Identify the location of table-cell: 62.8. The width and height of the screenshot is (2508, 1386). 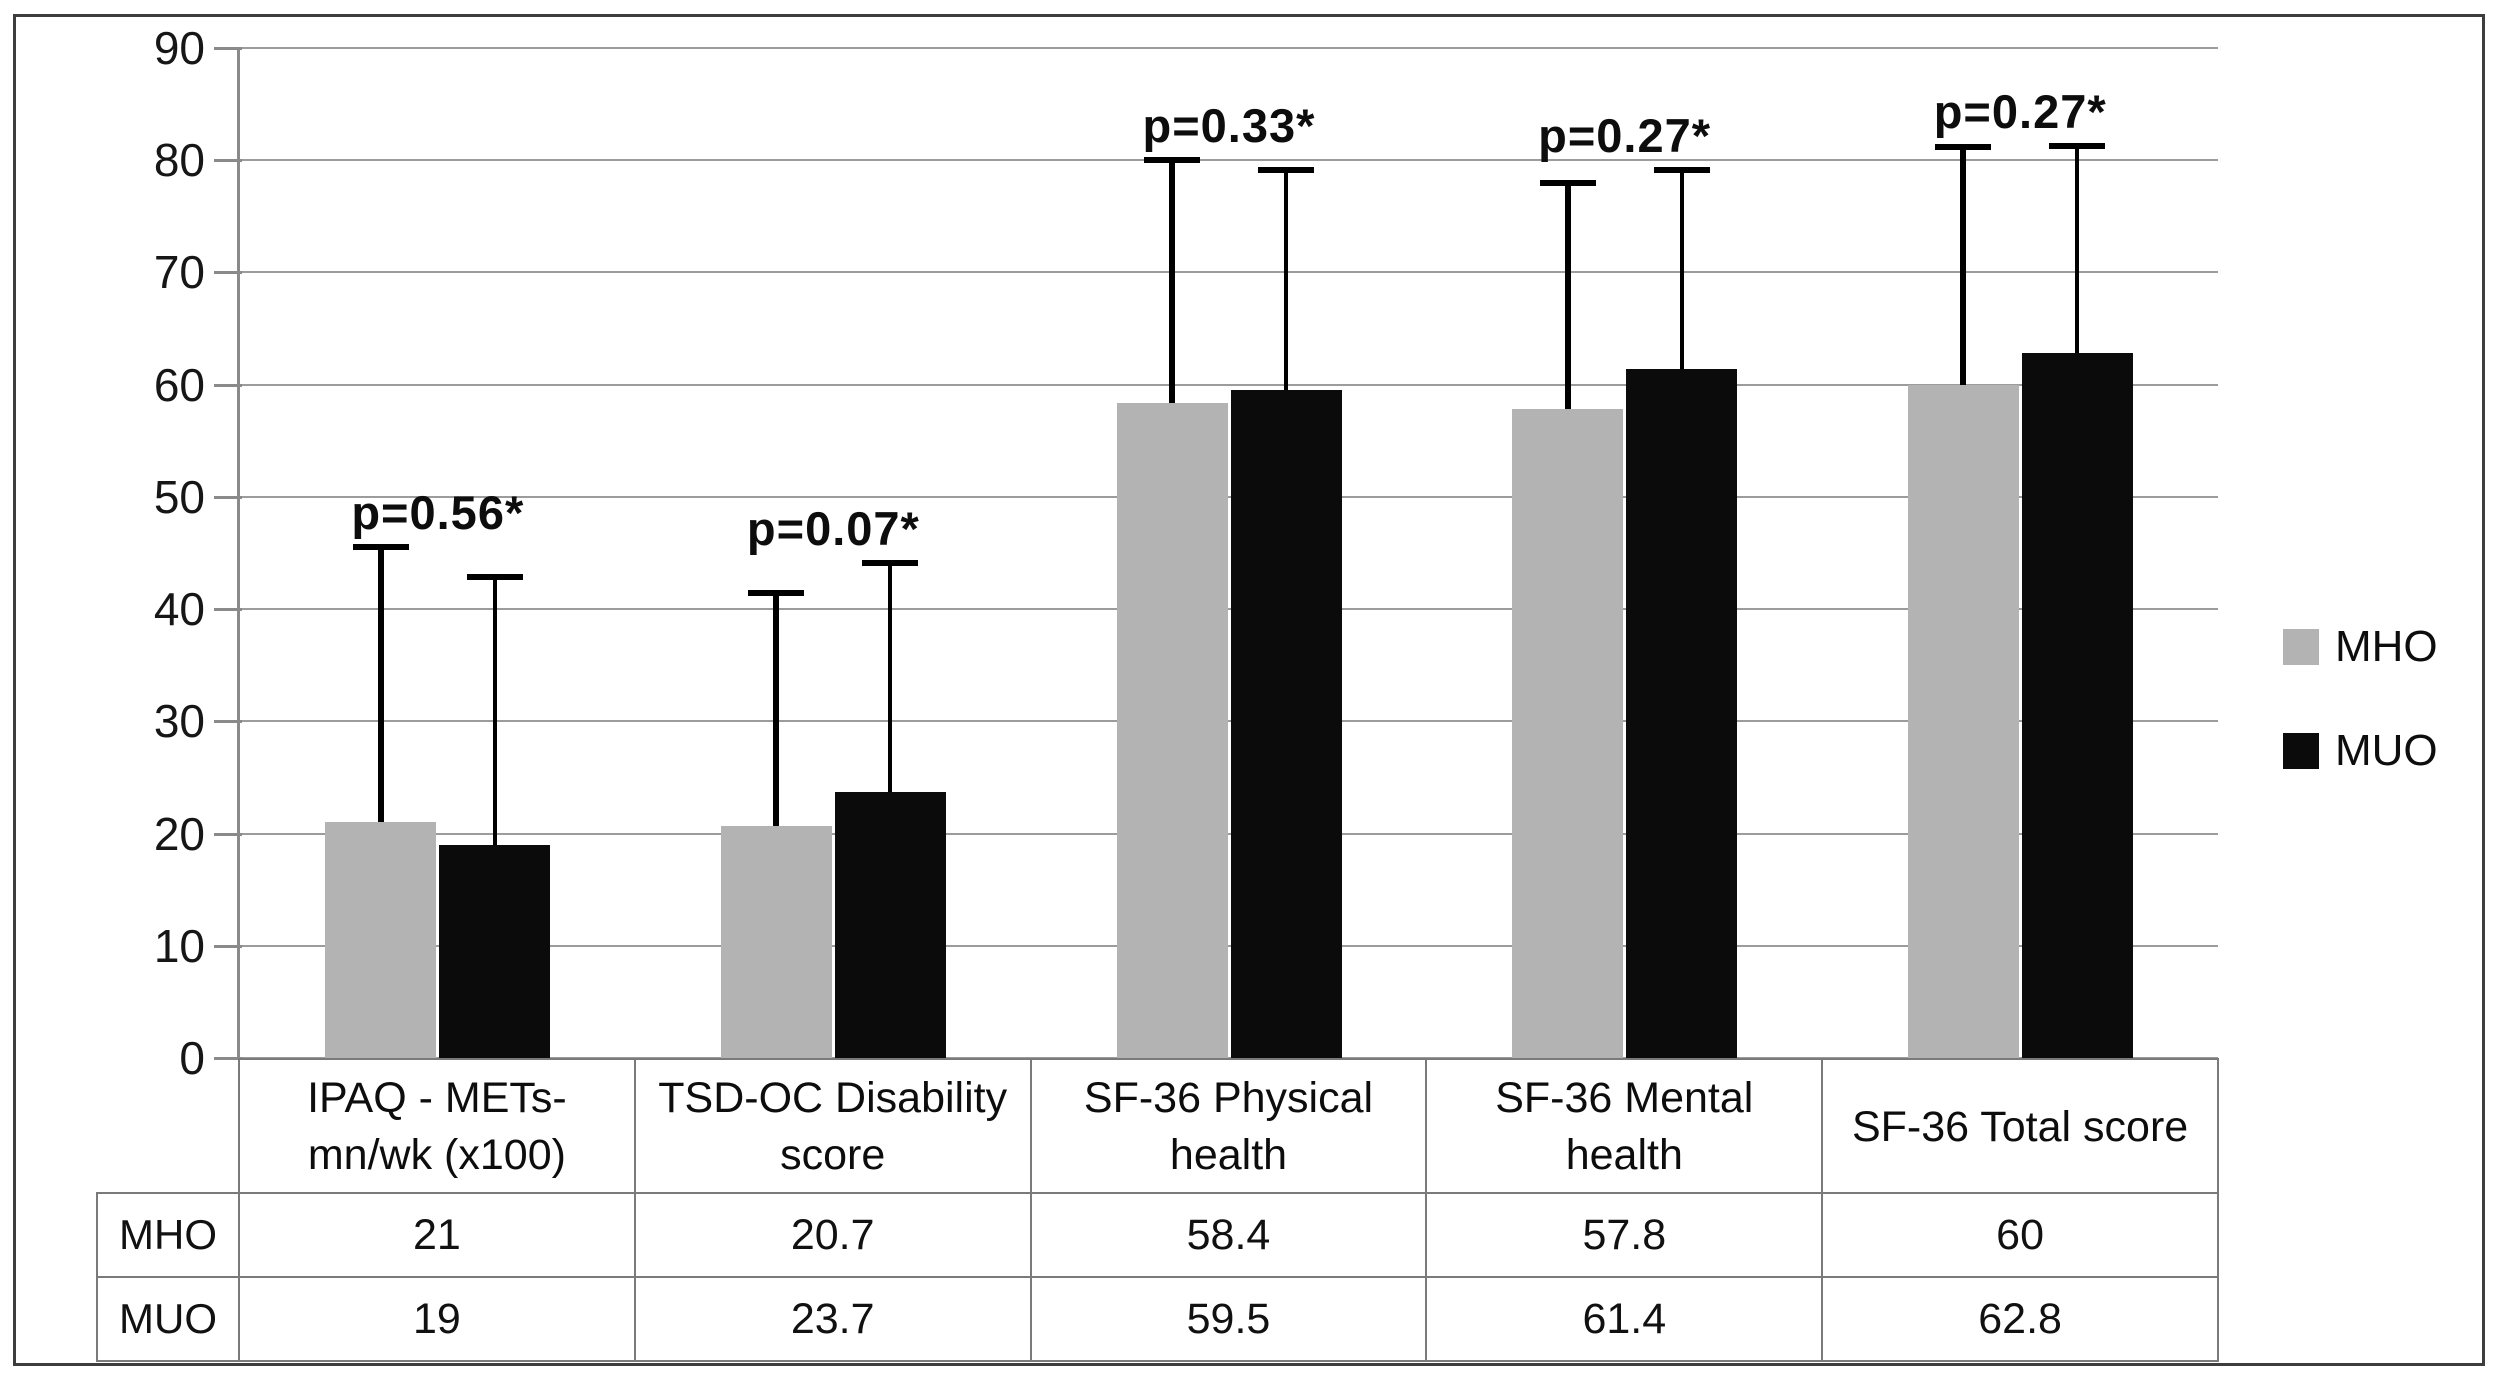
(2019, 1319).